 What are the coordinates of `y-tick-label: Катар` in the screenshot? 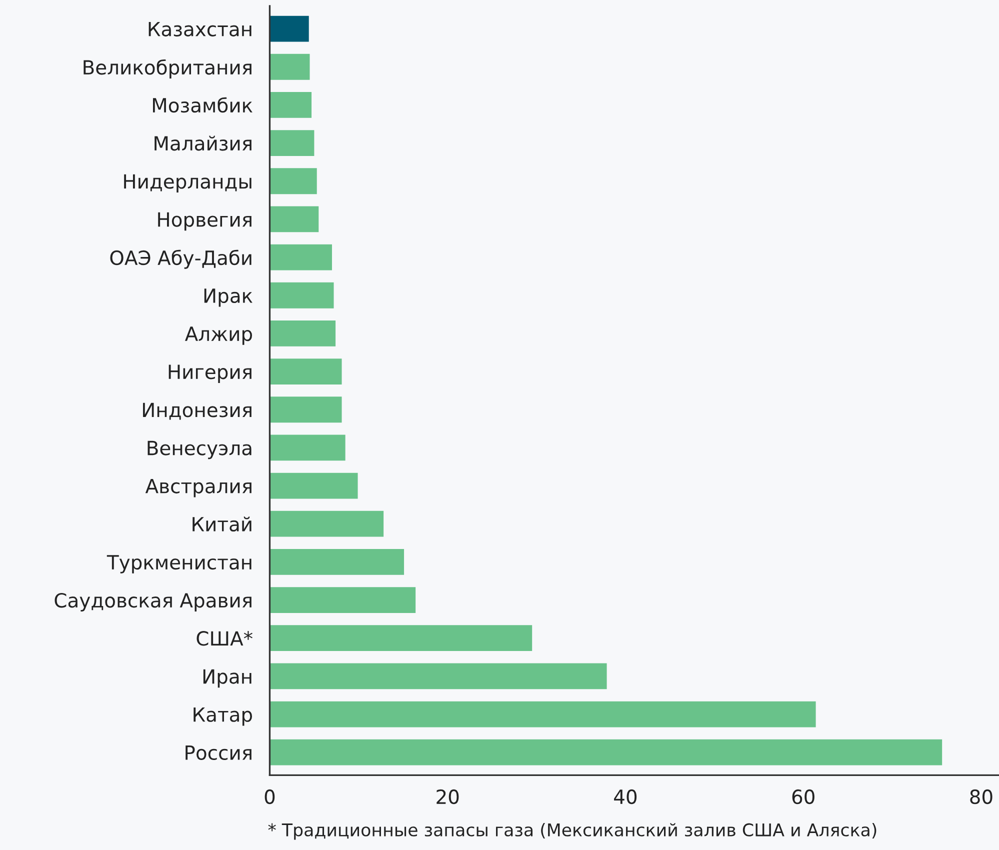 It's located at (223, 716).